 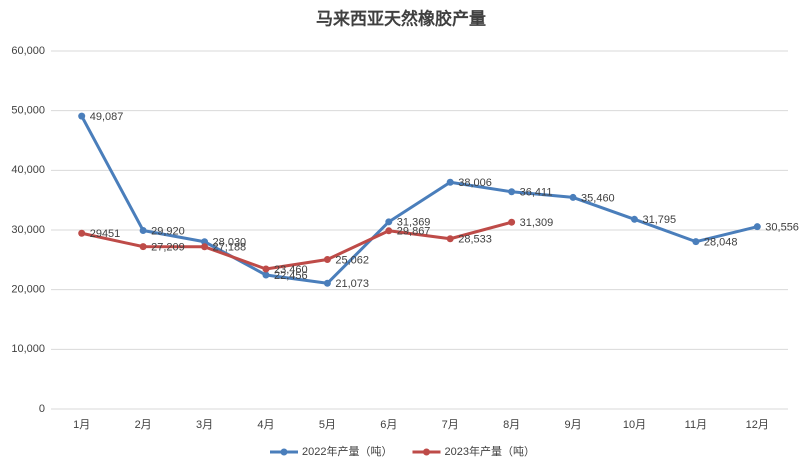 What do you see at coordinates (401, 18) in the screenshot?
I see `chart-title: 马来西亚天然橡胶产量` at bounding box center [401, 18].